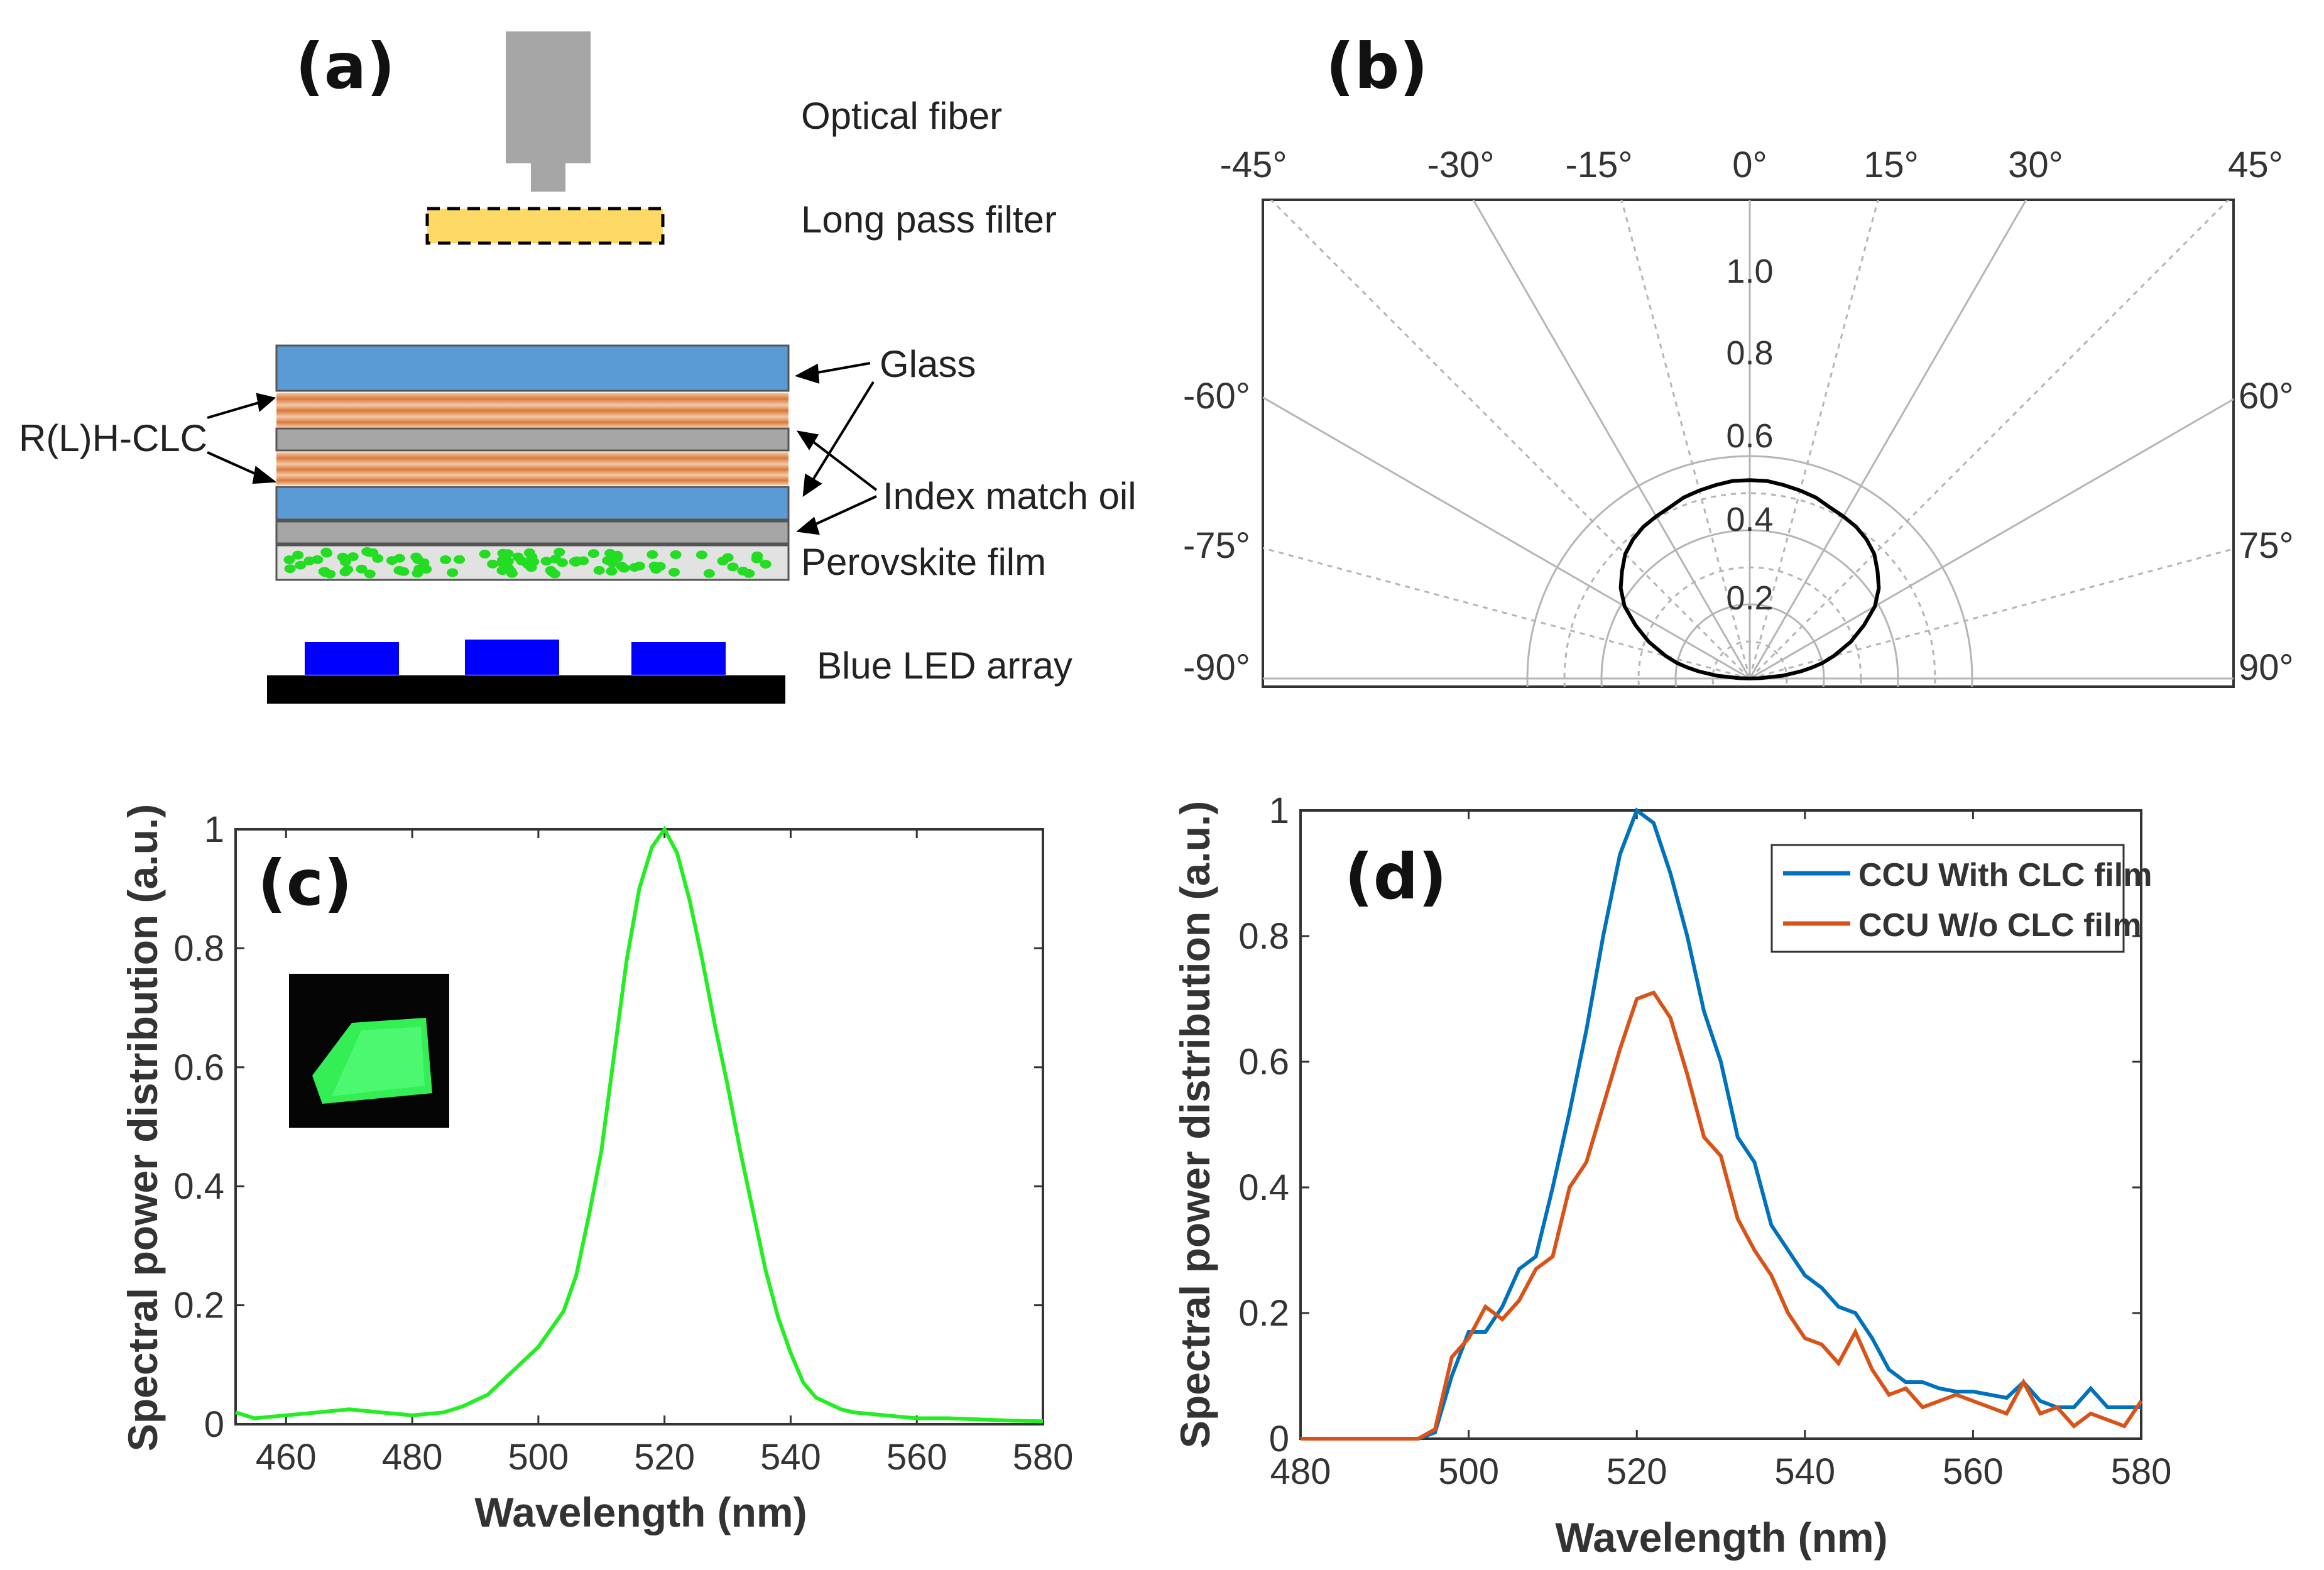 The height and width of the screenshot is (1570, 2324). What do you see at coordinates (1749, 598) in the screenshot?
I see `radial-tick-0.2: 0.2` at bounding box center [1749, 598].